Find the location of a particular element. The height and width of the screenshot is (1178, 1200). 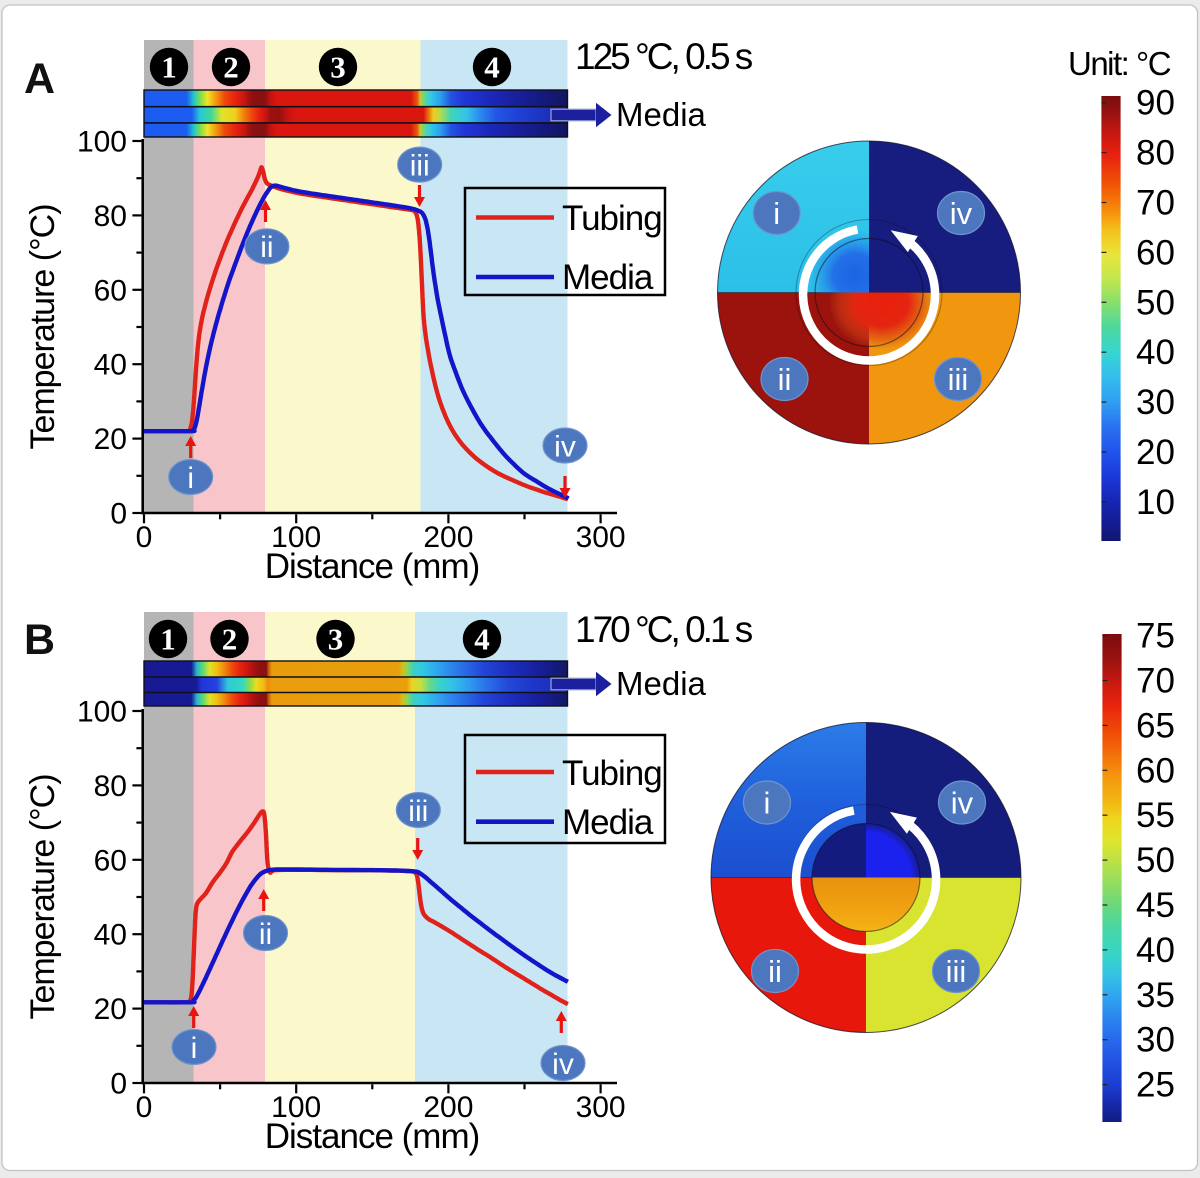

svg-text: 90 is located at coordinates (1155, 103).